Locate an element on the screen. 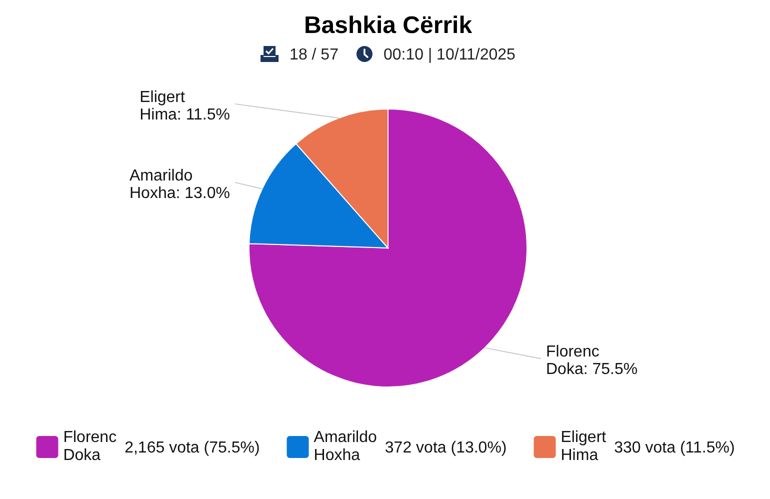  chart-subtitle: 18 / 57 is located at coordinates (314, 55).